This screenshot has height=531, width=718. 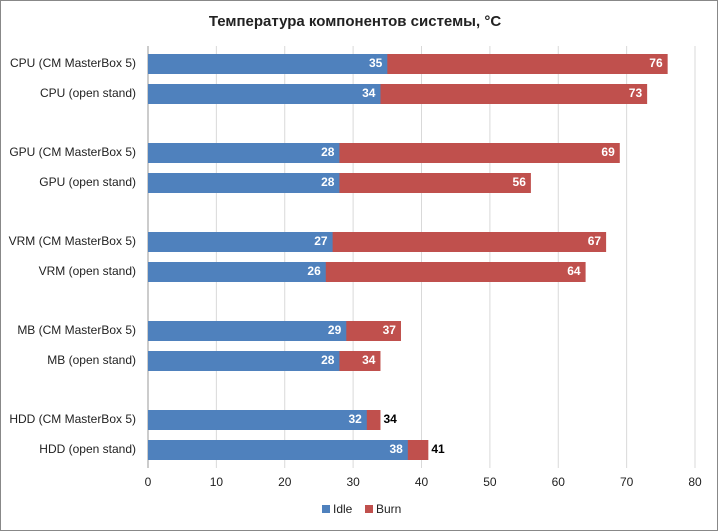 What do you see at coordinates (388, 509) in the screenshot?
I see `legend-label: Burn` at bounding box center [388, 509].